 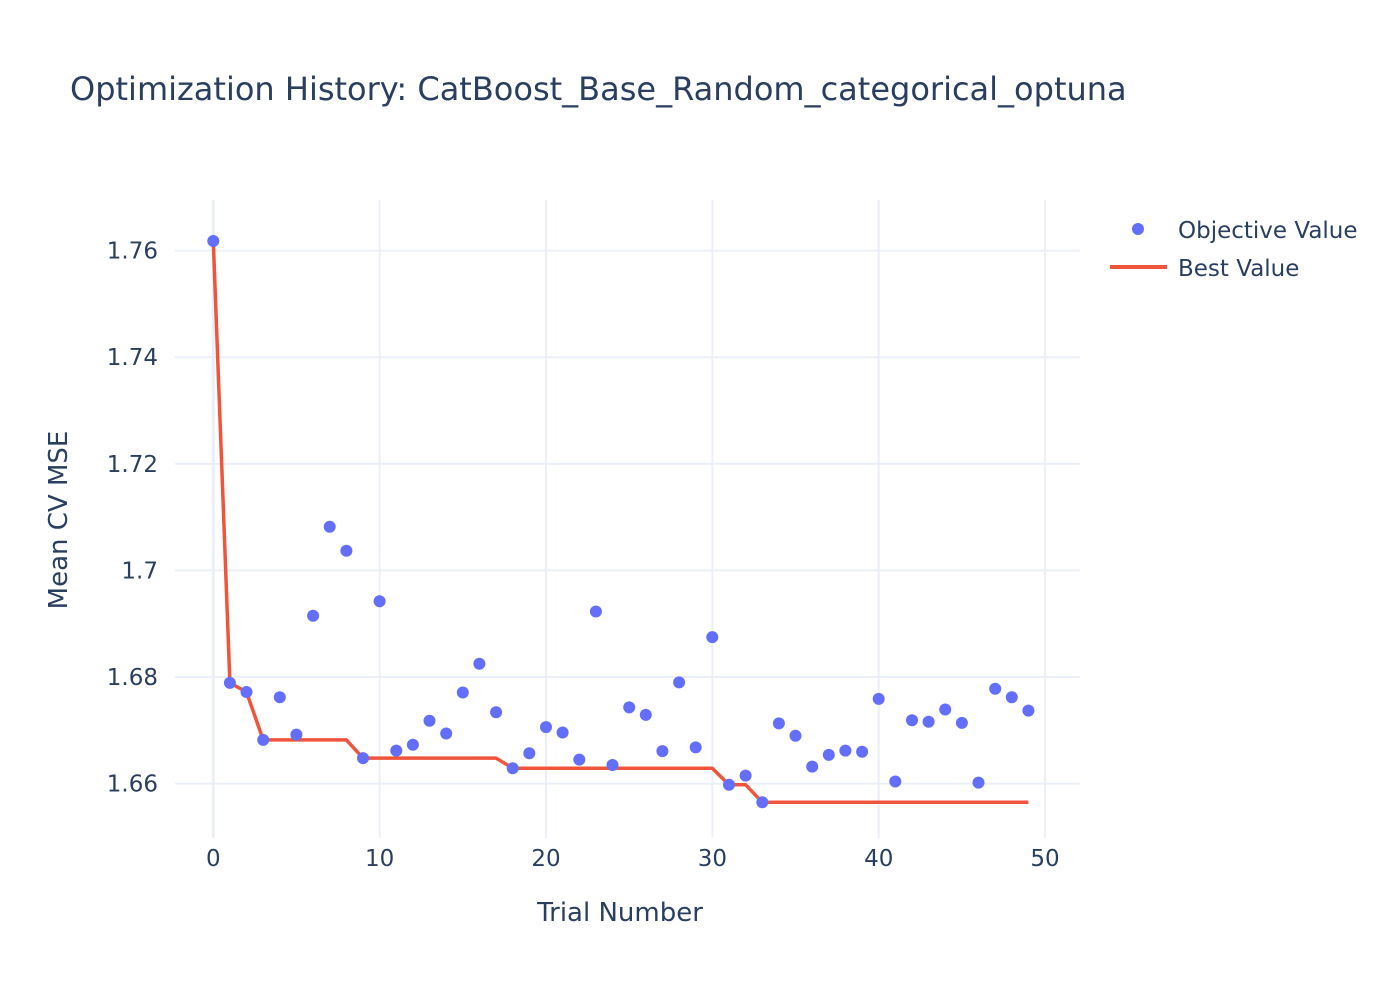 I want to click on y-axis-ticks: 1.66 1.68 1.7 1.72 1.74 1.76, so click(x=132, y=518).